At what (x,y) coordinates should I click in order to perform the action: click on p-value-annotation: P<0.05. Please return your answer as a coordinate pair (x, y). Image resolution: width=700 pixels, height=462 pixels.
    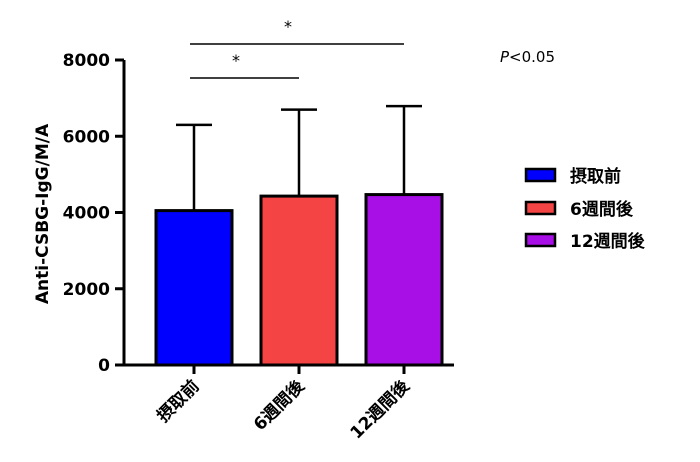
    Looking at the image, I should click on (527, 57).